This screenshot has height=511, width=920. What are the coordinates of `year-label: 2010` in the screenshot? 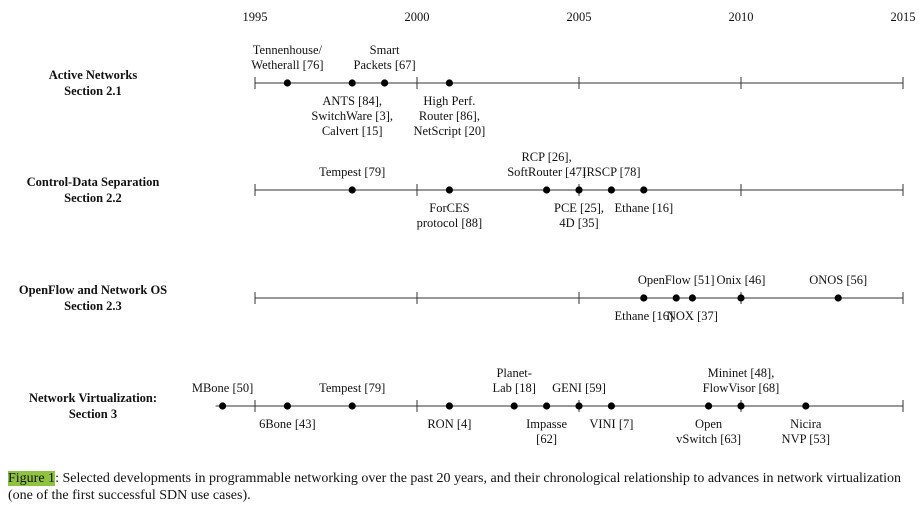 It's located at (741, 17).